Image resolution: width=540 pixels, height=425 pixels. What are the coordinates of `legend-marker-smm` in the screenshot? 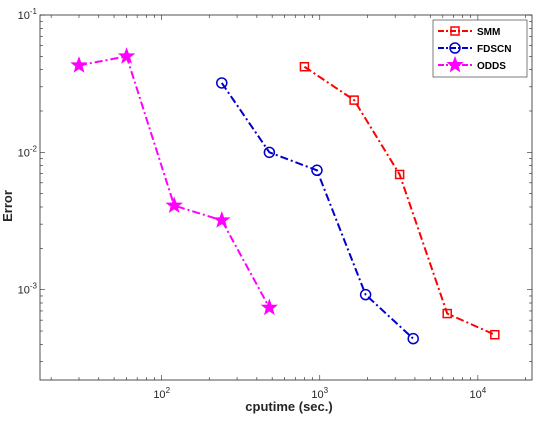 It's located at (455, 31).